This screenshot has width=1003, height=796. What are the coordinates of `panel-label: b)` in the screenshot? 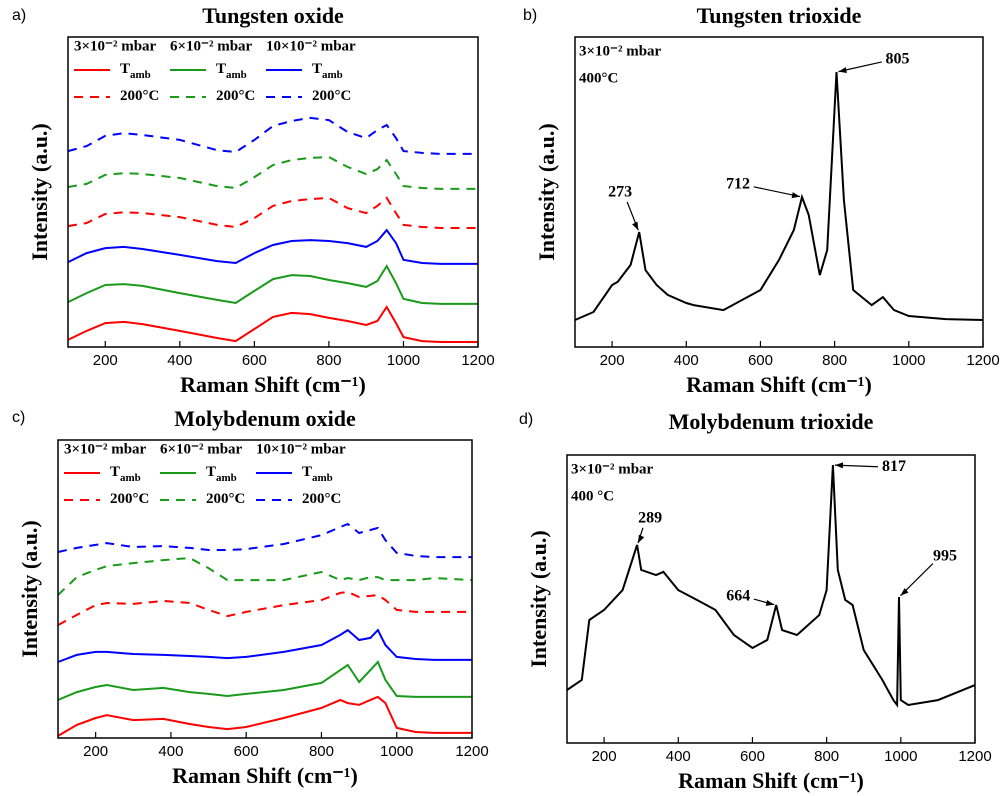 It's located at (530, 15).